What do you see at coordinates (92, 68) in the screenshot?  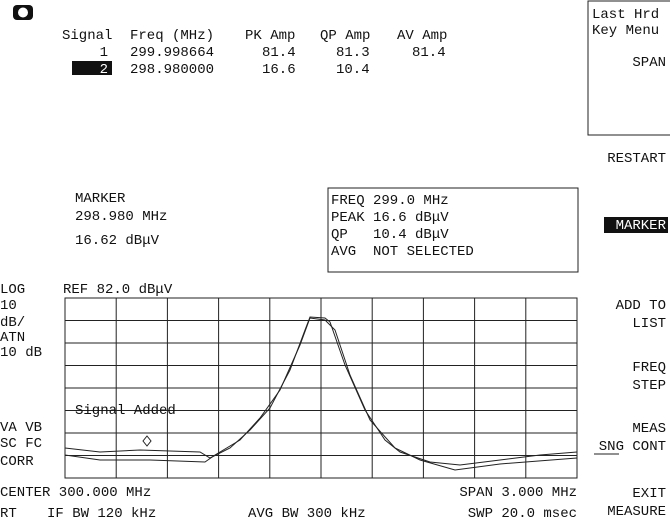 I see `row-highlight` at bounding box center [92, 68].